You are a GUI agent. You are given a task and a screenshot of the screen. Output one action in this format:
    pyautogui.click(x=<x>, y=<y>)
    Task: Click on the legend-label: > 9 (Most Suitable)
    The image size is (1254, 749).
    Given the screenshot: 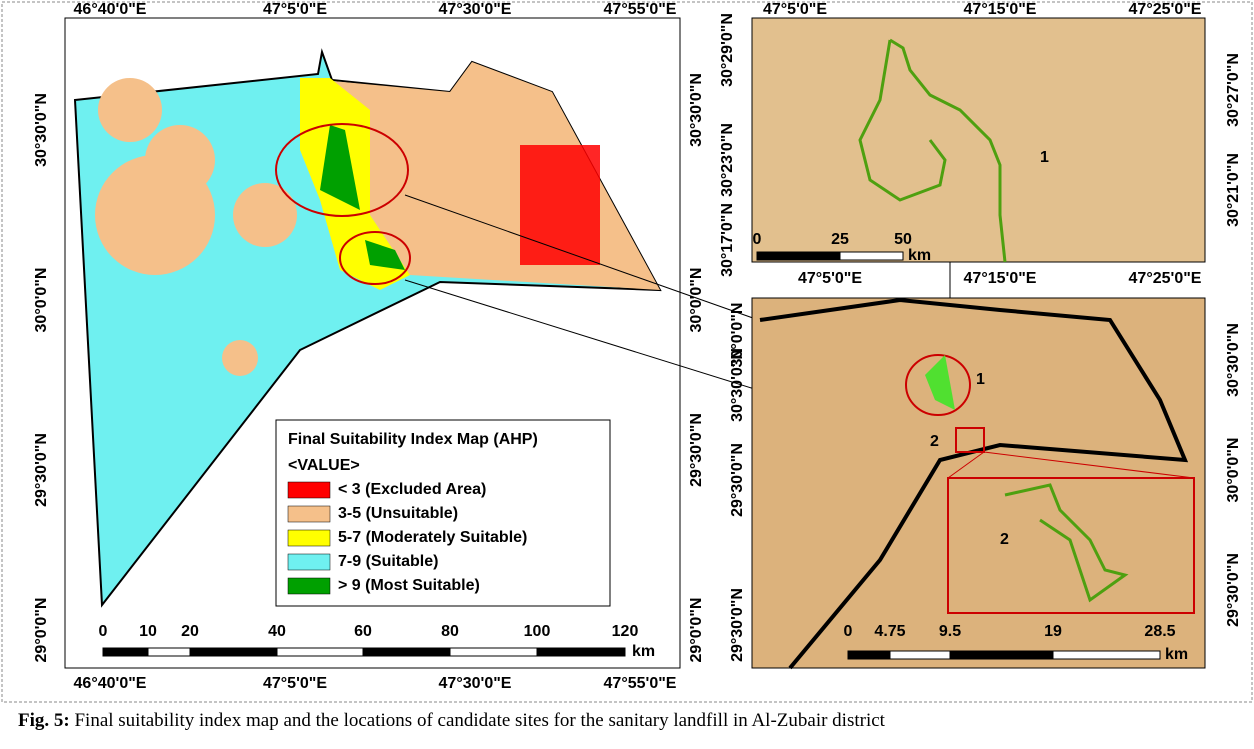 What is the action you would take?
    pyautogui.click(x=409, y=585)
    